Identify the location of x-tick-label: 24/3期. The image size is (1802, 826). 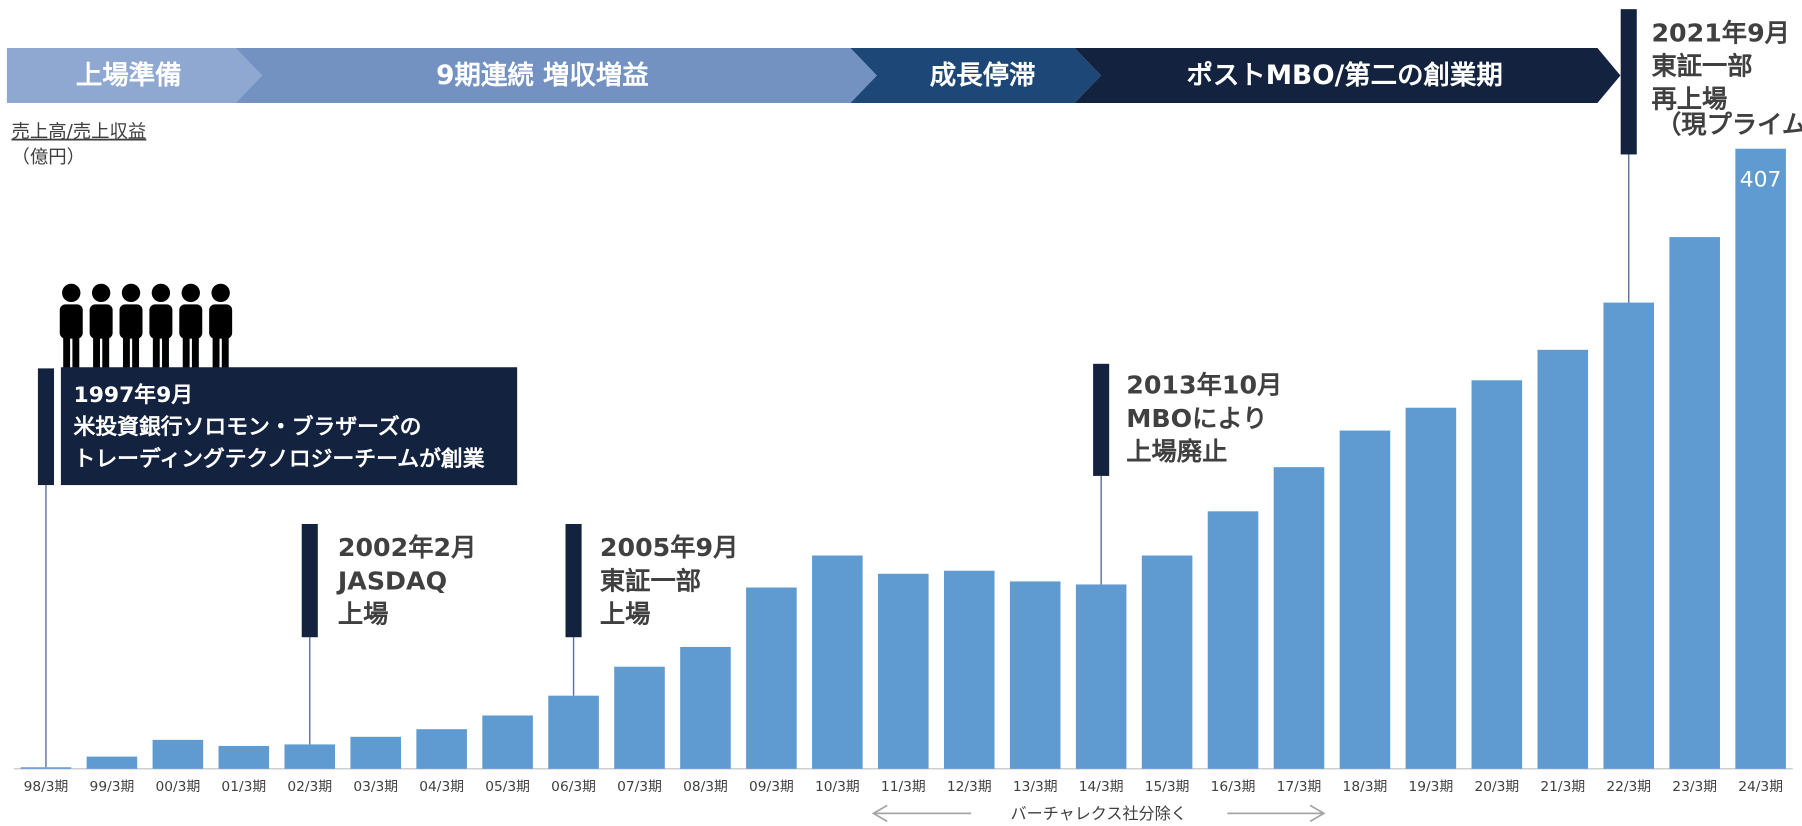
(1760, 787).